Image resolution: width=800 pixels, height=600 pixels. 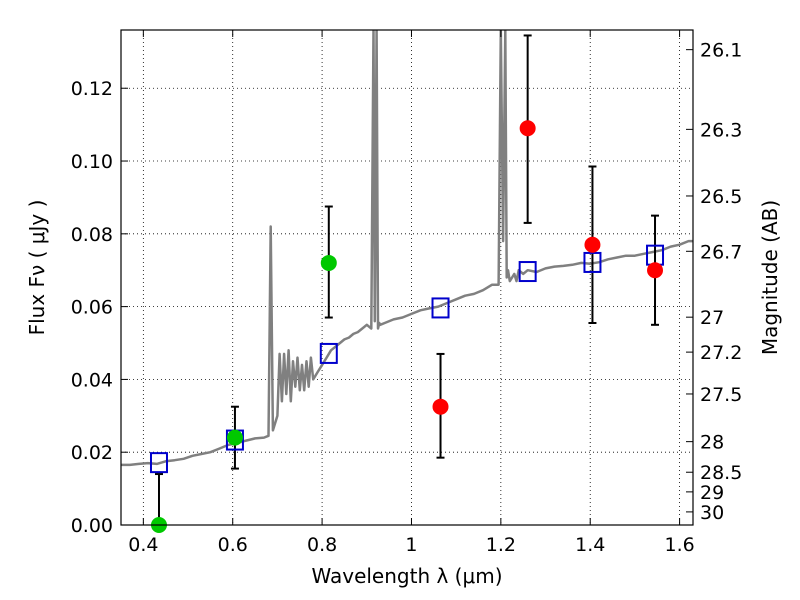 I want to click on y-right-tick-label: 26.7, so click(x=721, y=252).